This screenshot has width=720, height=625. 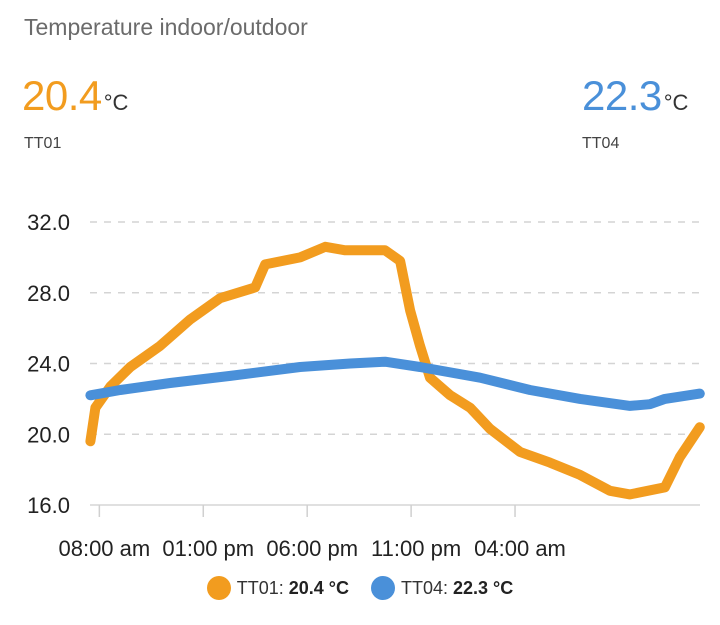 What do you see at coordinates (262, 587) in the screenshot?
I see `legend-label: TT01:` at bounding box center [262, 587].